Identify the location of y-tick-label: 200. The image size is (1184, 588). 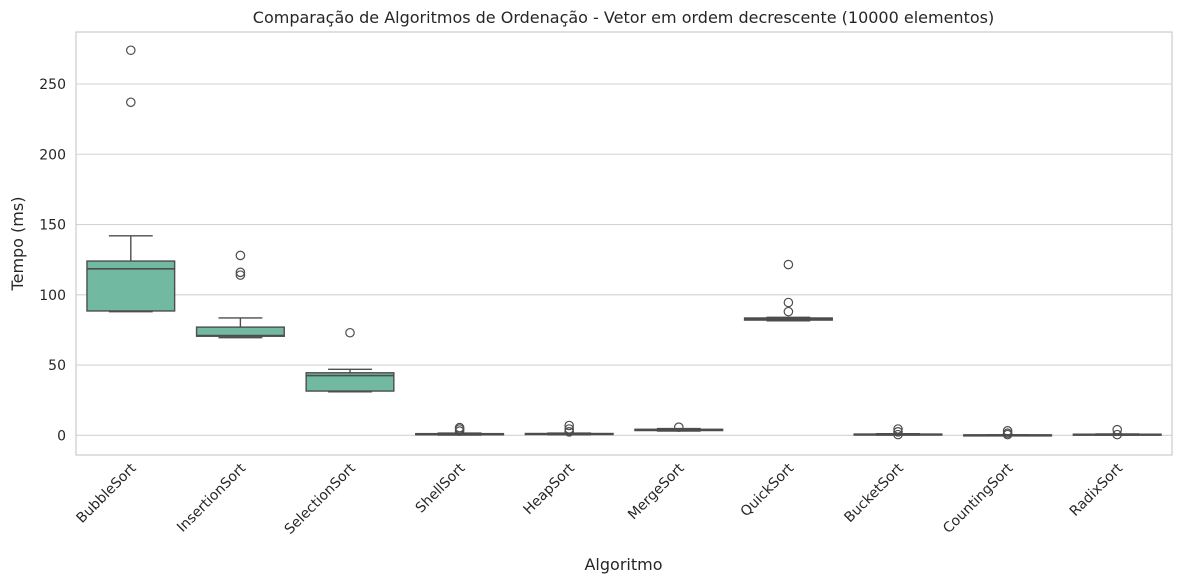
(52, 155).